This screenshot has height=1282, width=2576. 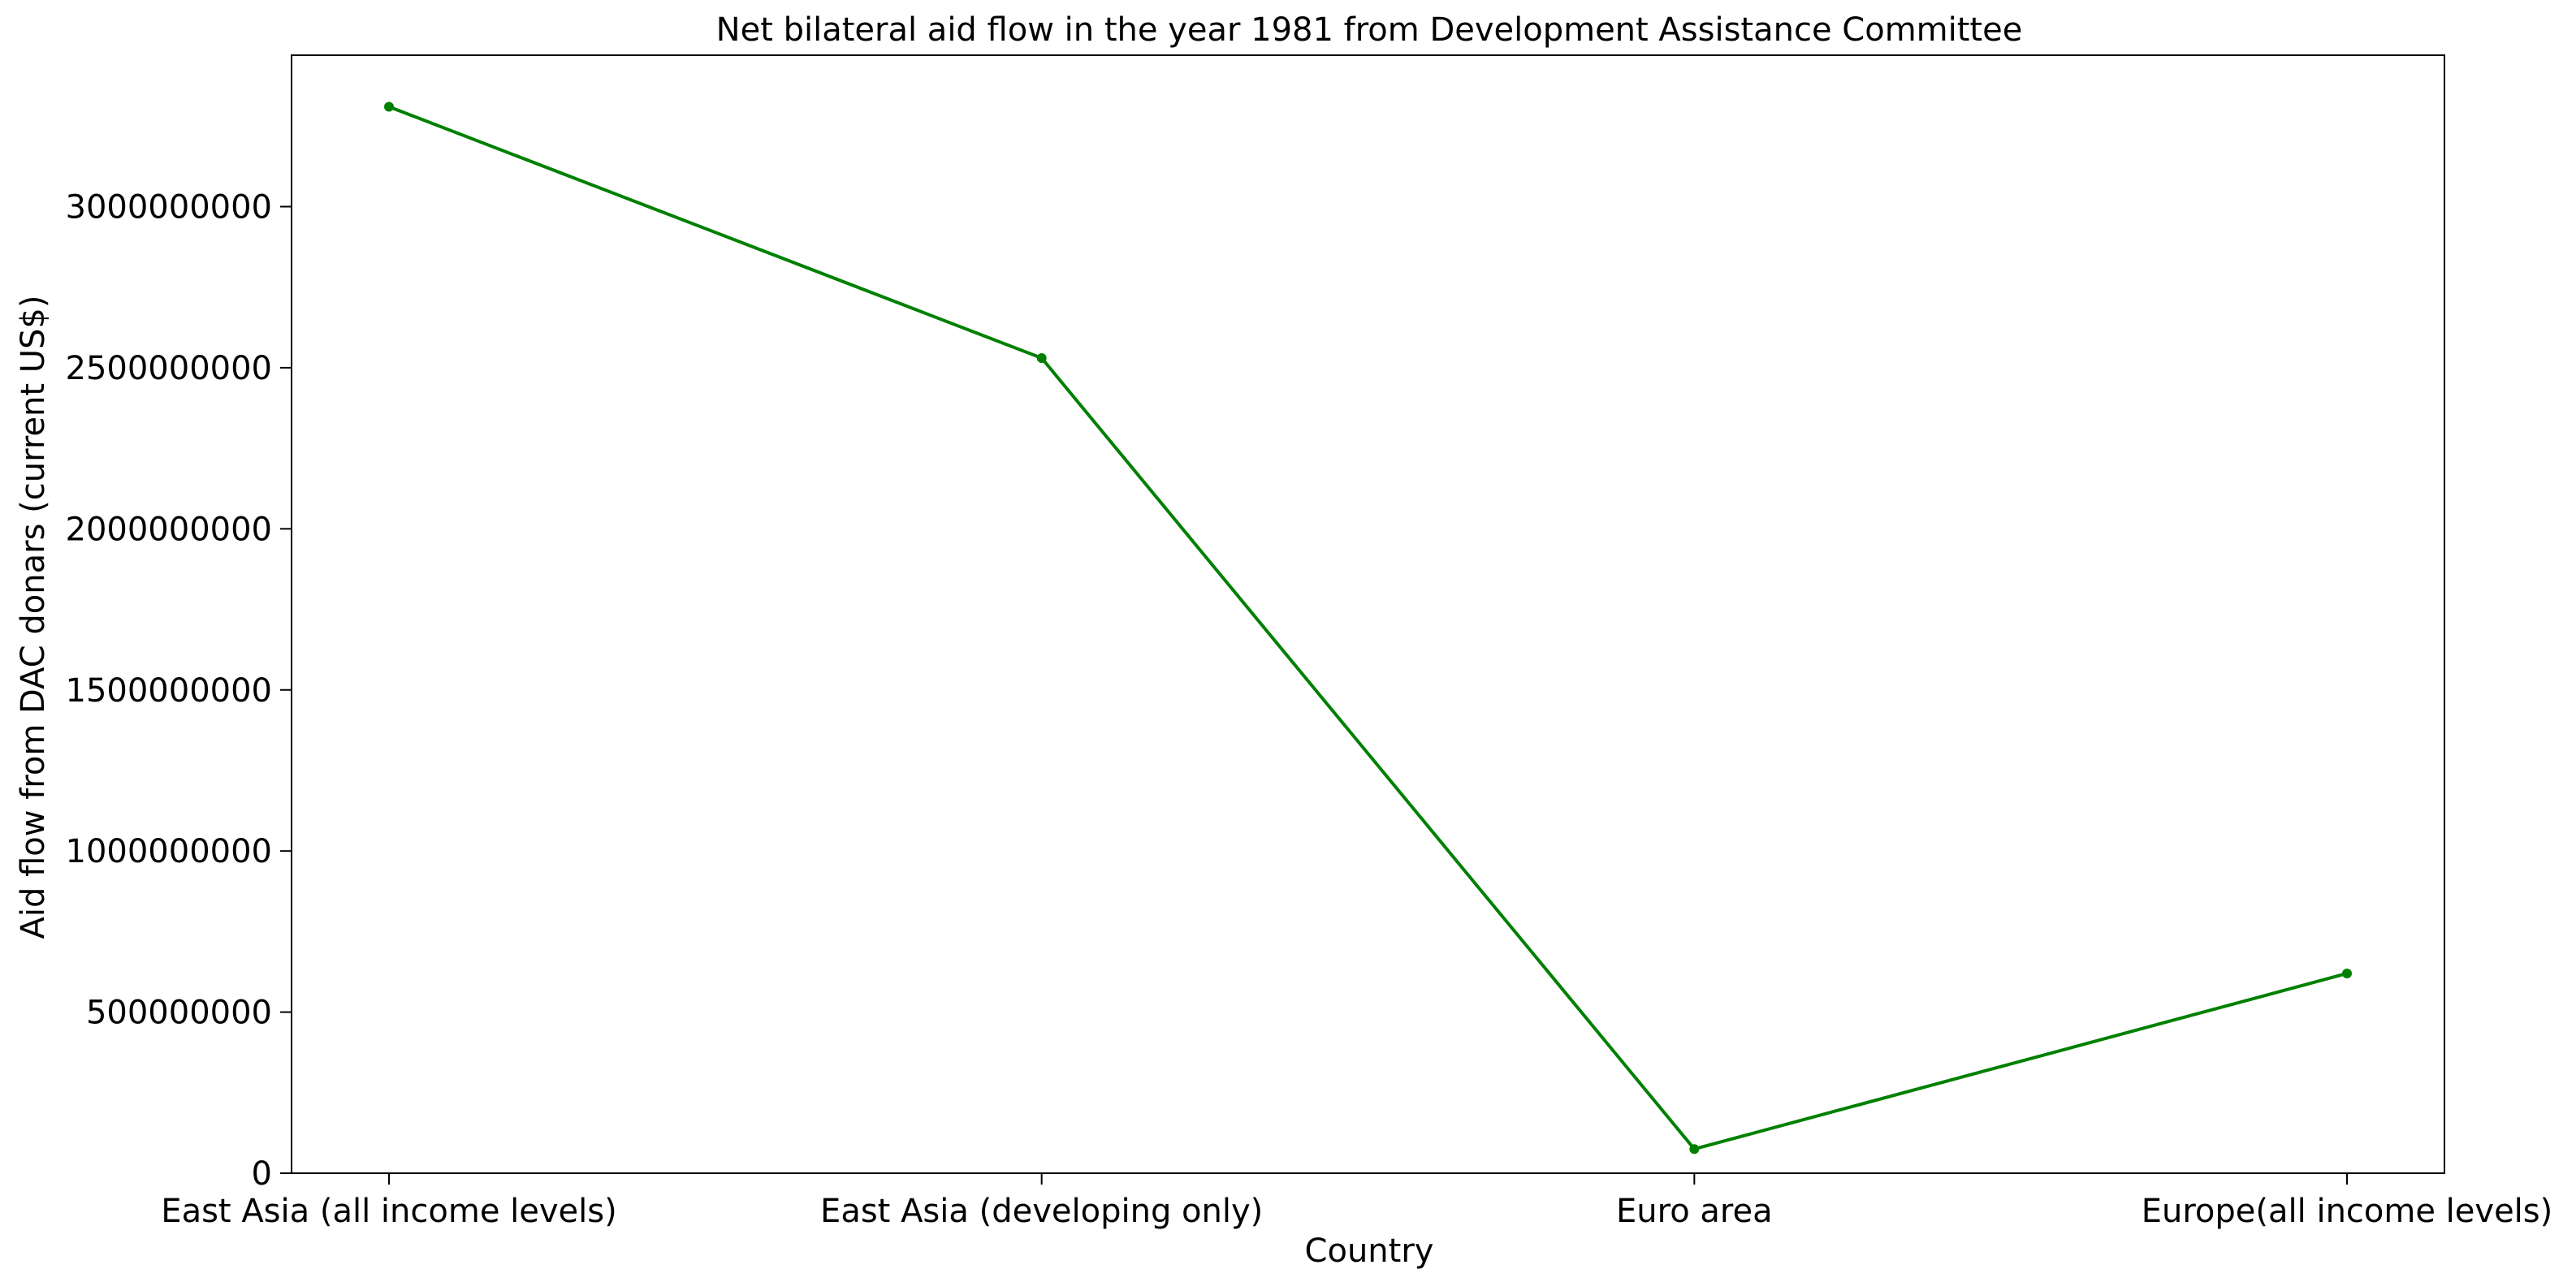 I want to click on x-tick-label: Euro area, so click(x=1694, y=1211).